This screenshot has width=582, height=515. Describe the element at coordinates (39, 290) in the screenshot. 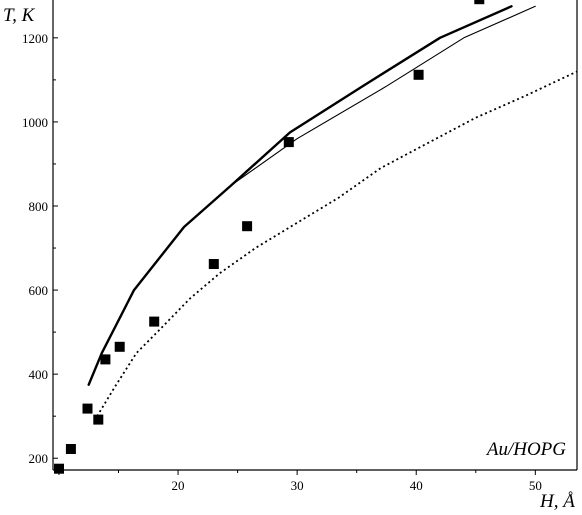

I see `y-tick-label: 600` at that location.